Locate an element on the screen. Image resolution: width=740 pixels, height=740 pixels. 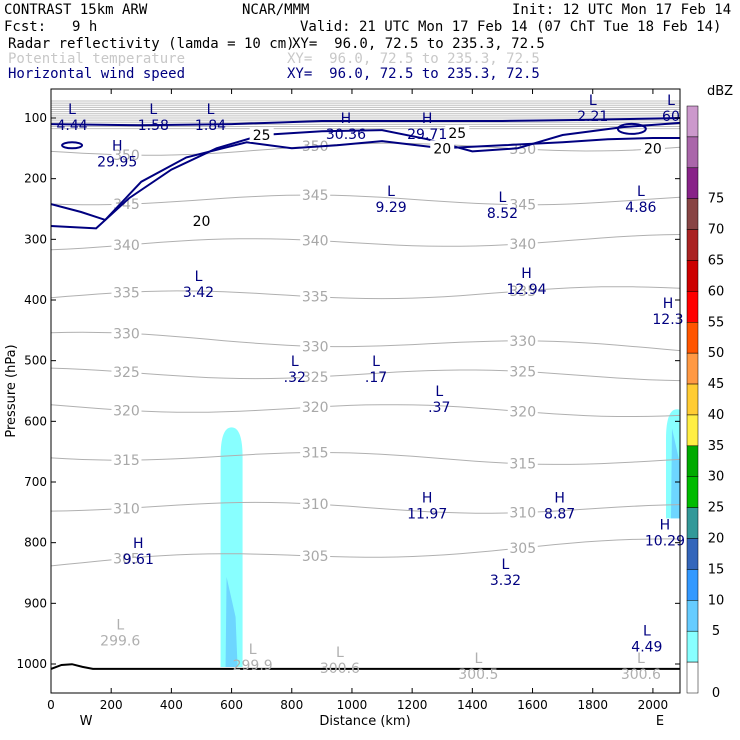
x-tick-label: 200 is located at coordinates (111, 705).